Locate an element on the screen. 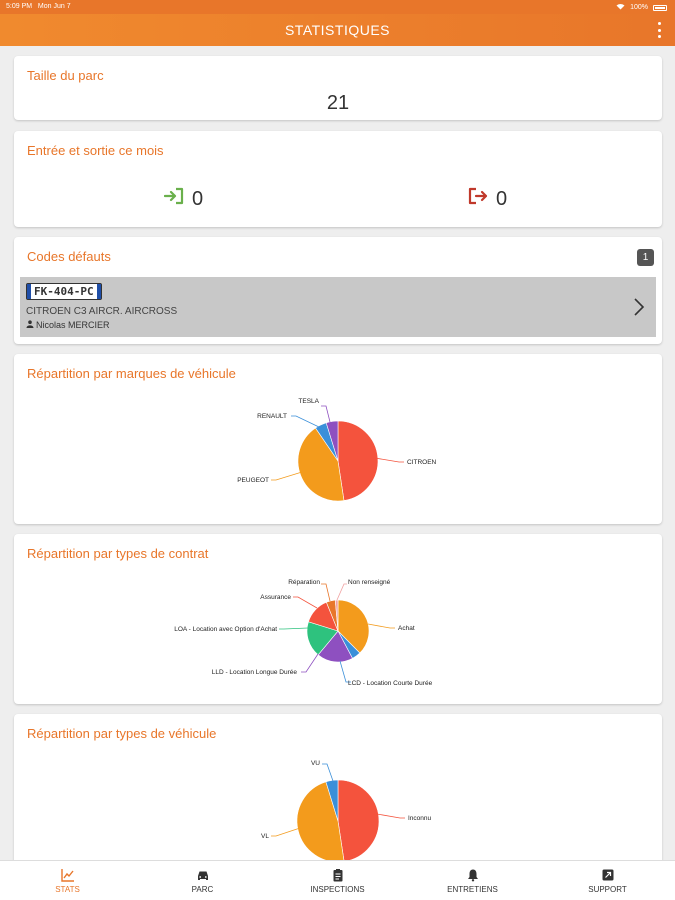  nav-inspections-label: INSPECTIONS is located at coordinates (337, 889).